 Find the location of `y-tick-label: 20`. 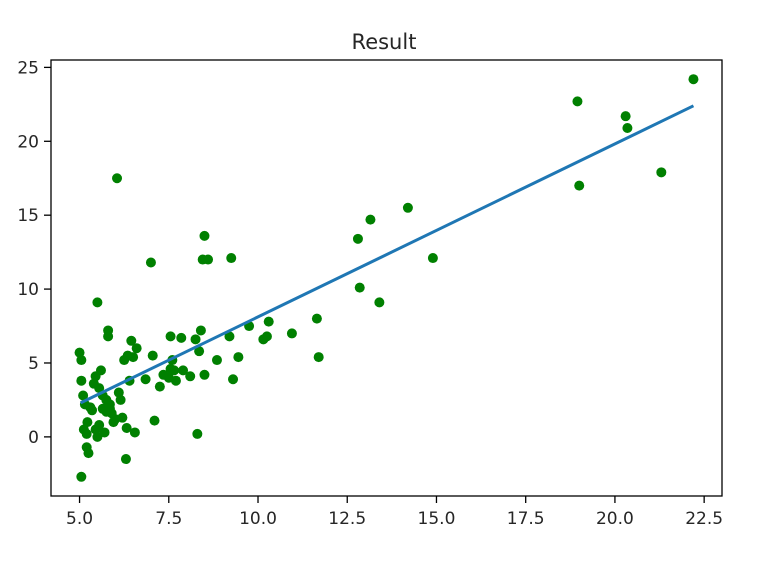

y-tick-label: 20 is located at coordinates (28, 142).